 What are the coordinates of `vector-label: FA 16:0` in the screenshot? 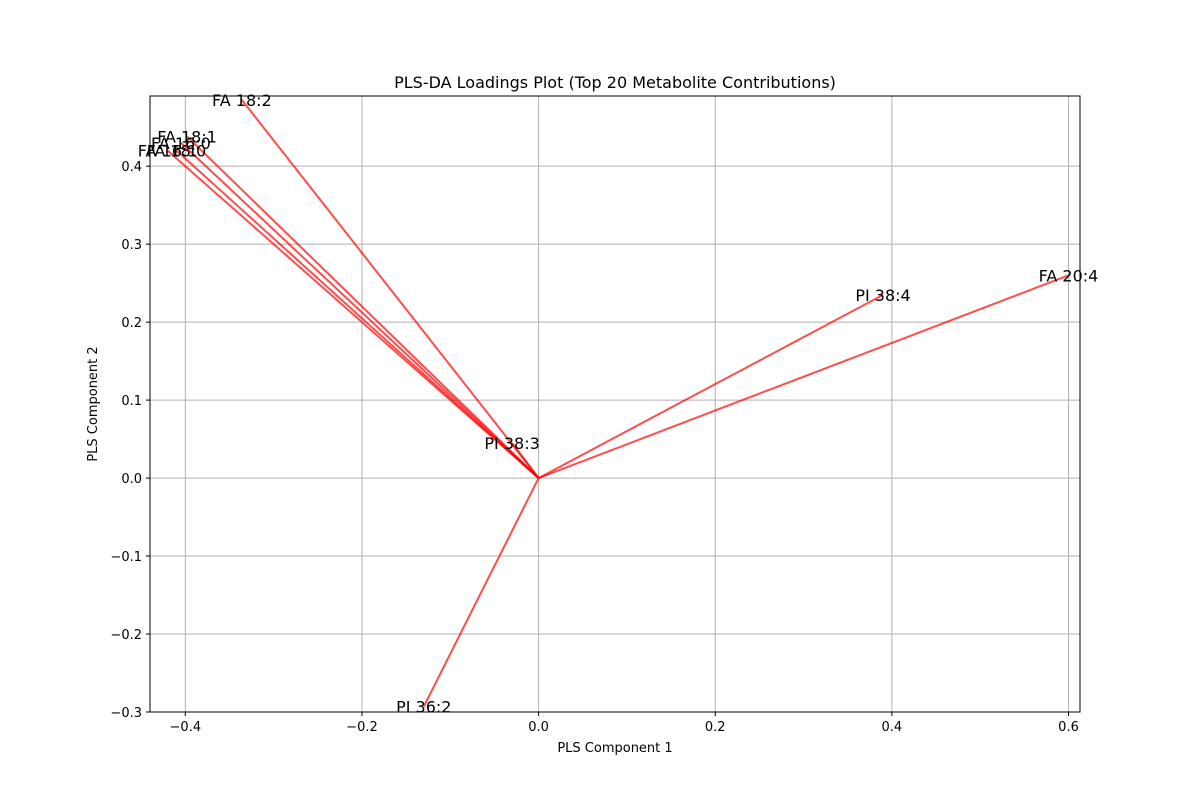 It's located at (181, 143).